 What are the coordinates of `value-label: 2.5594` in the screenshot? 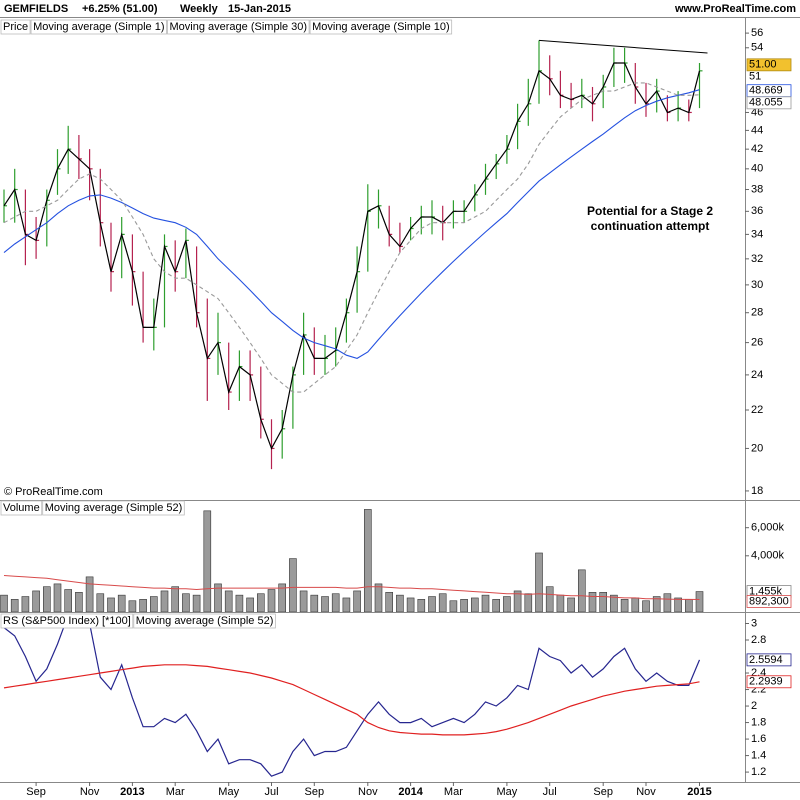 It's located at (766, 660).